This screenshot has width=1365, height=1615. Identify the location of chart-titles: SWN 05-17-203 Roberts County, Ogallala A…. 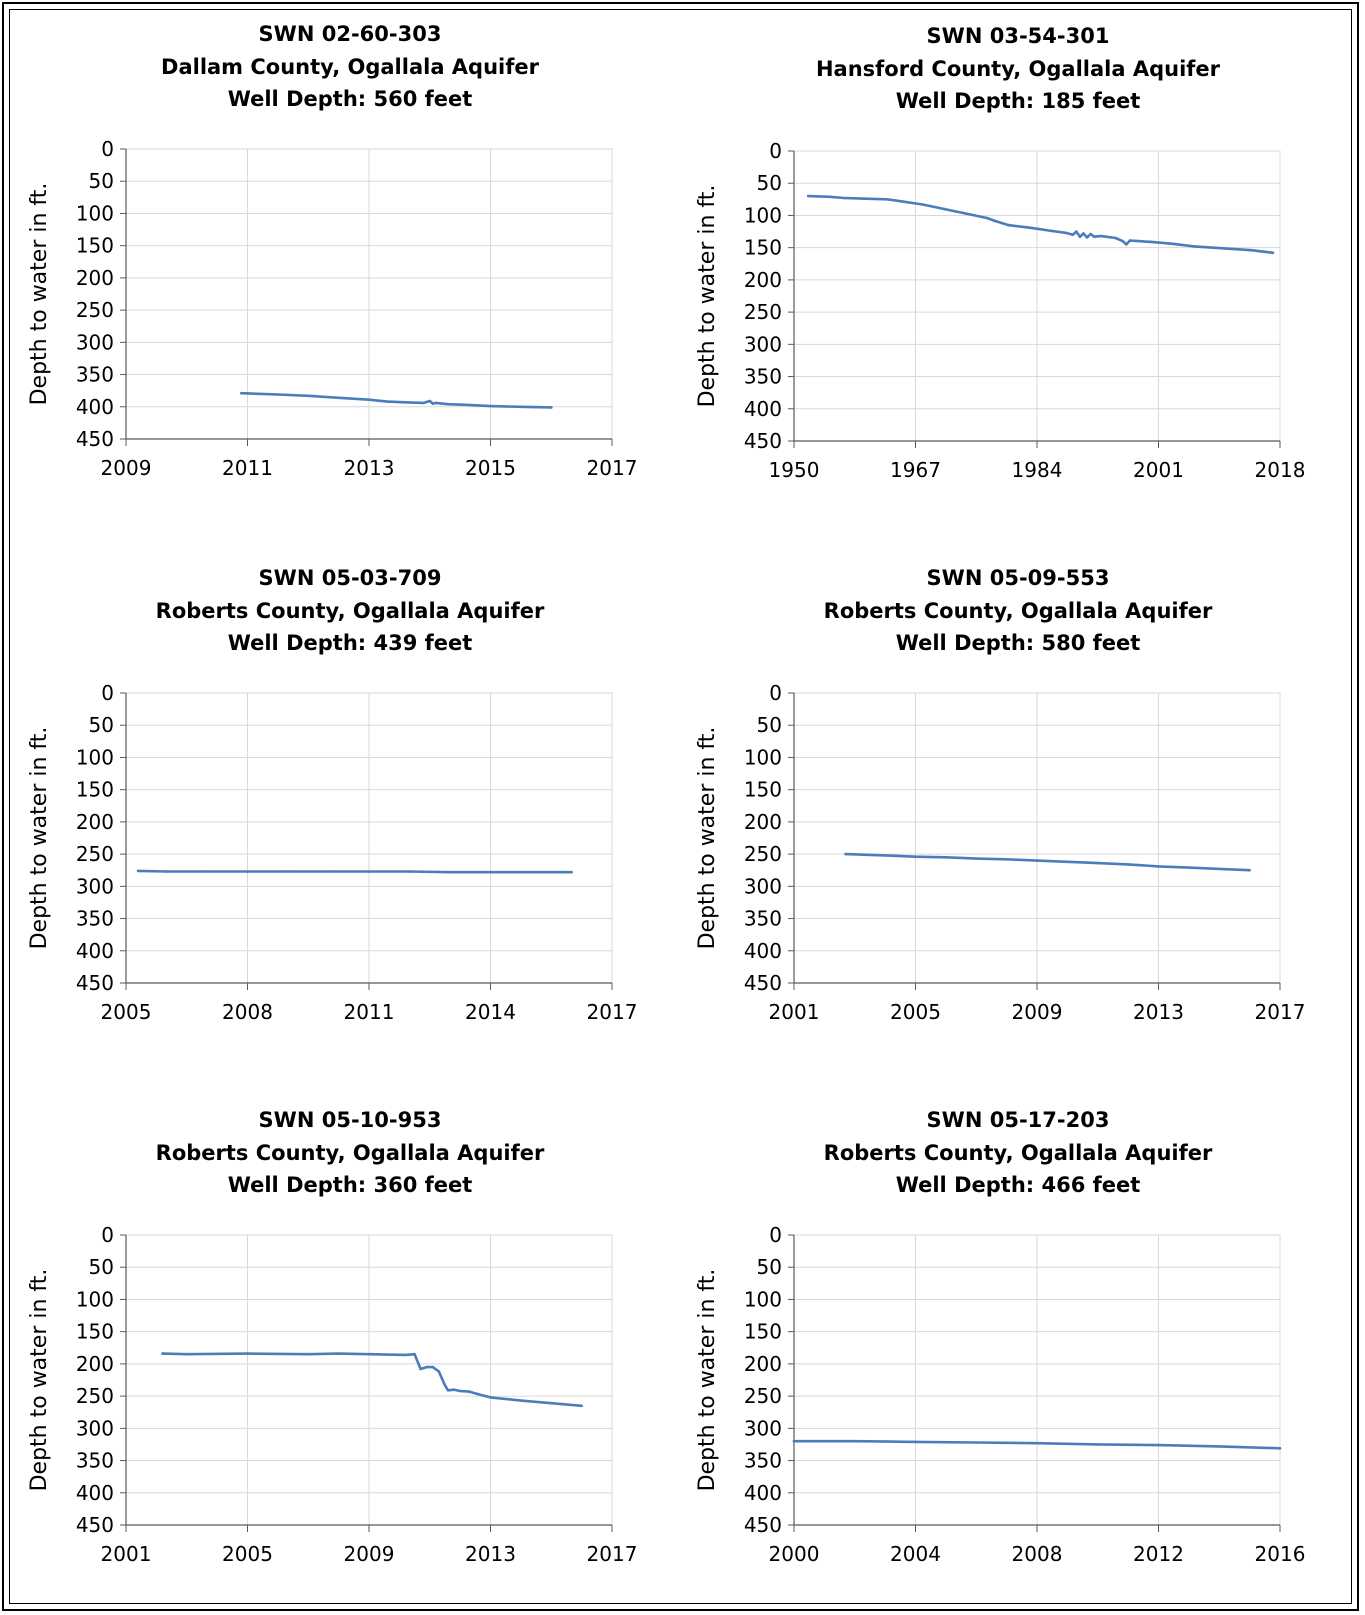
(1018, 1153).